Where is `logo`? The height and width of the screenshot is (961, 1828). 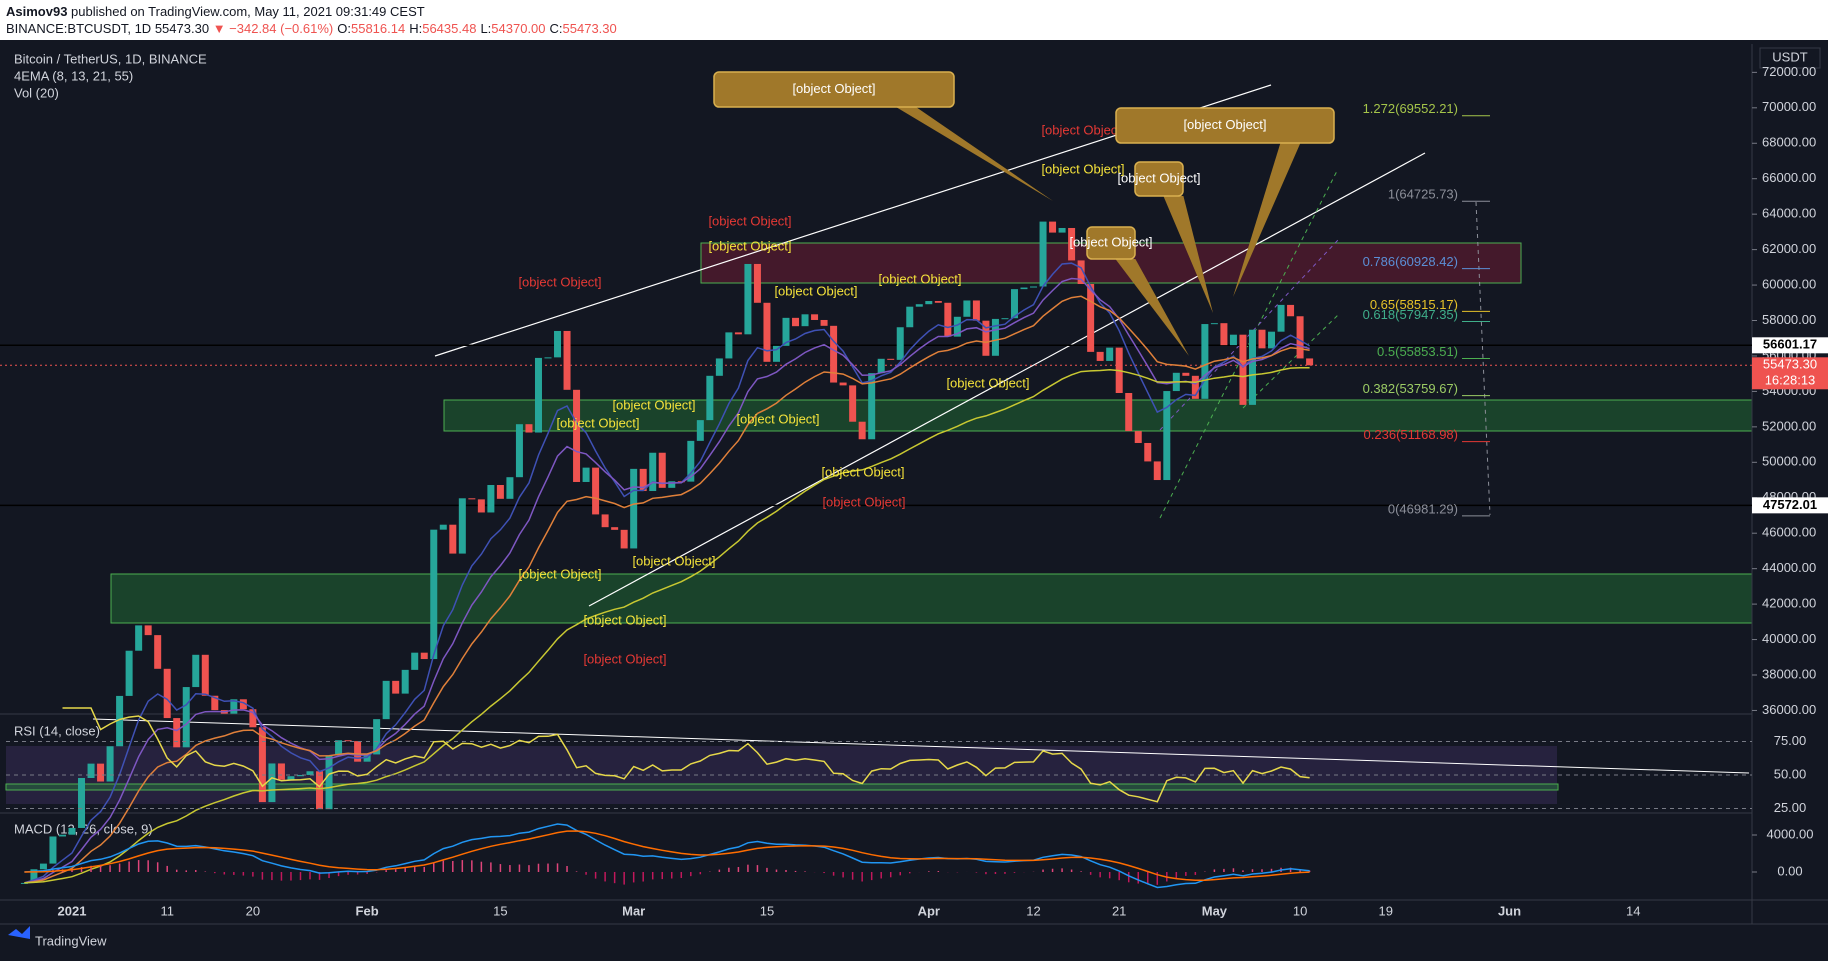
logo is located at coordinates (19, 932).